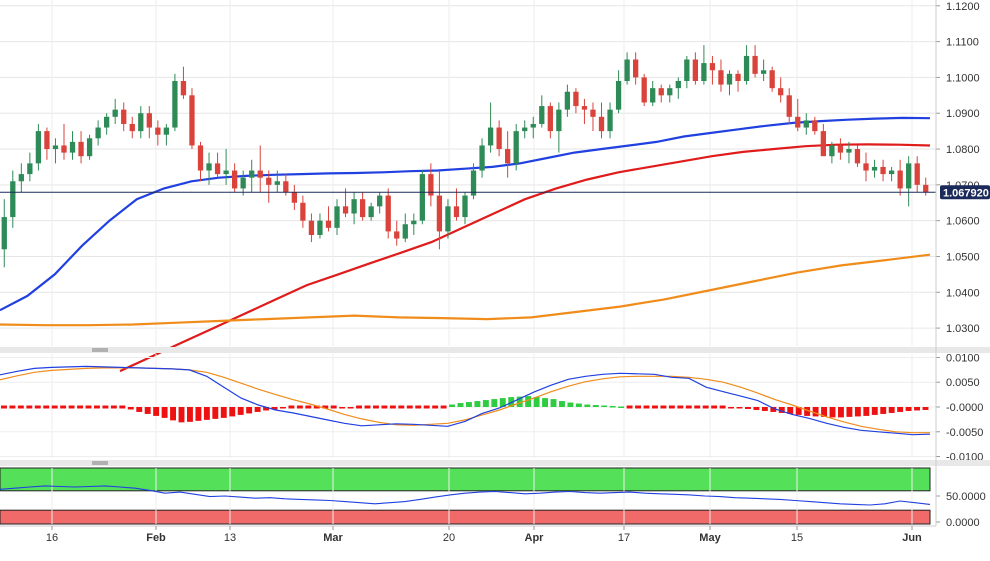  What do you see at coordinates (963, 257) in the screenshot?
I see `price-tick-label: 1.0500` at bounding box center [963, 257].